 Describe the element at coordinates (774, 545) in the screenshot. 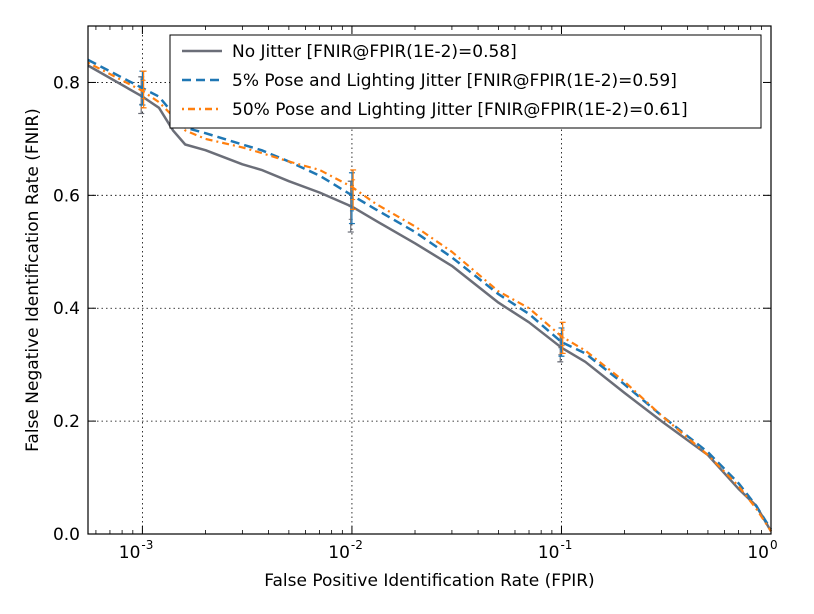

I see `x-tick-label-exponent: 0` at that location.